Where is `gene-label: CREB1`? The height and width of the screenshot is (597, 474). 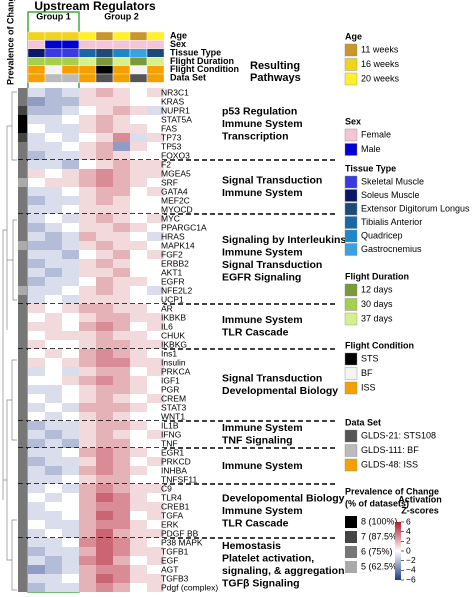
gene-label: CREB1 is located at coordinates (175, 506).